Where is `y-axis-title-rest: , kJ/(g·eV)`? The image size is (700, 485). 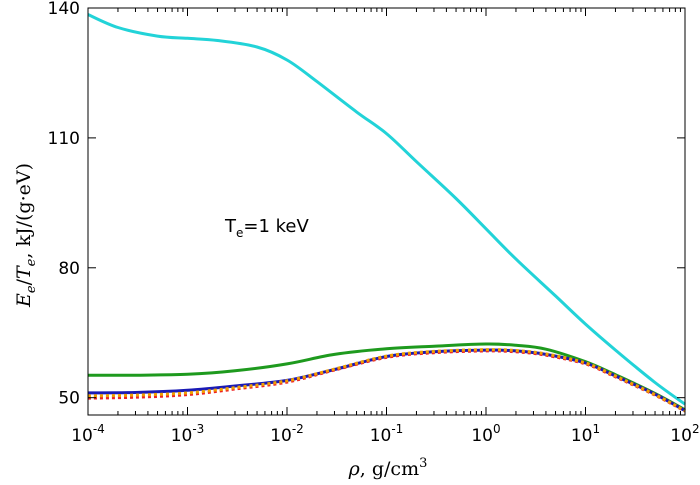
y-axis-title-rest: , kJ/(g·eV) is located at coordinates (24, 211).